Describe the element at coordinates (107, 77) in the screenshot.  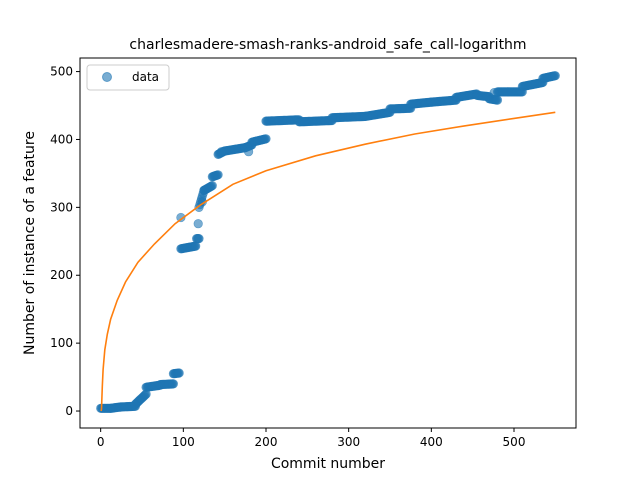
I see `legend-marker` at that location.